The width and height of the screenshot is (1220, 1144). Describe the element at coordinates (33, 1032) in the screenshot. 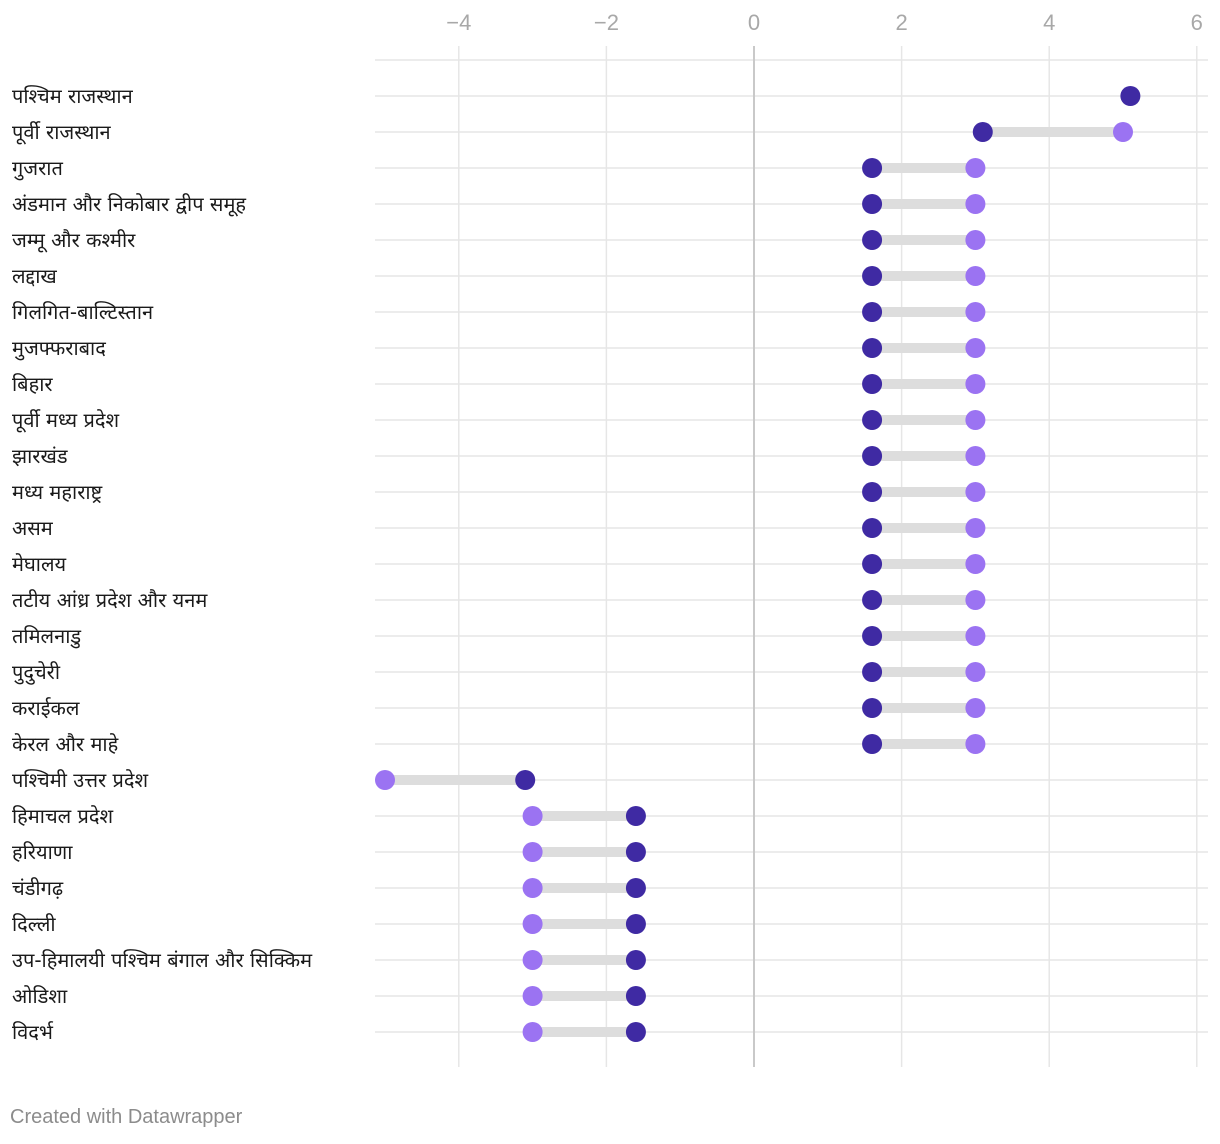

I see `category-label: विदर्भ` at that location.